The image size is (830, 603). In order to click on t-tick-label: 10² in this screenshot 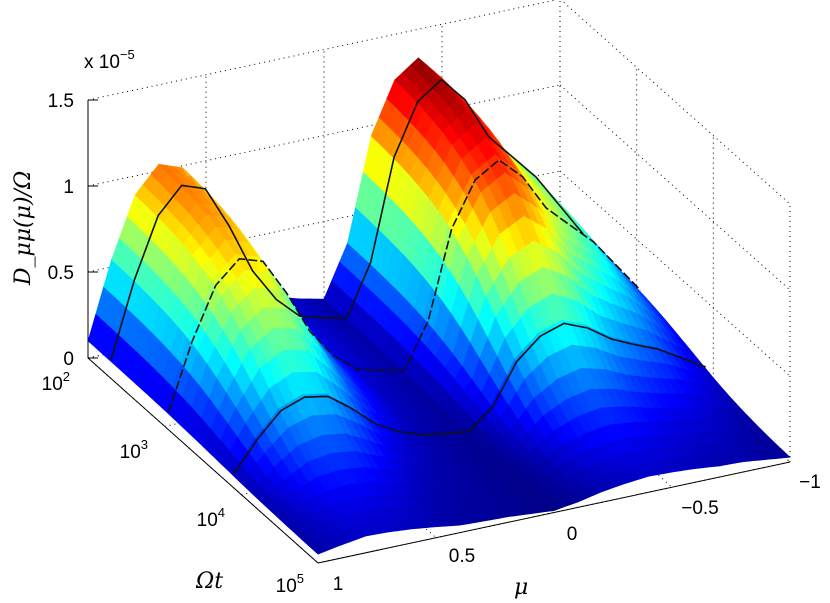, I will do `click(56, 382)`.